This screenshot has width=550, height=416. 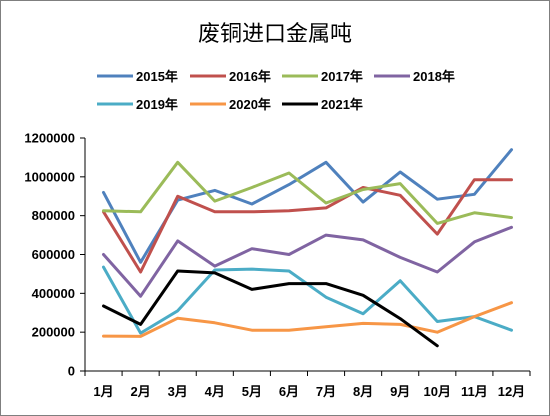 I want to click on legend-item-2019: 2019年, so click(x=137, y=104).